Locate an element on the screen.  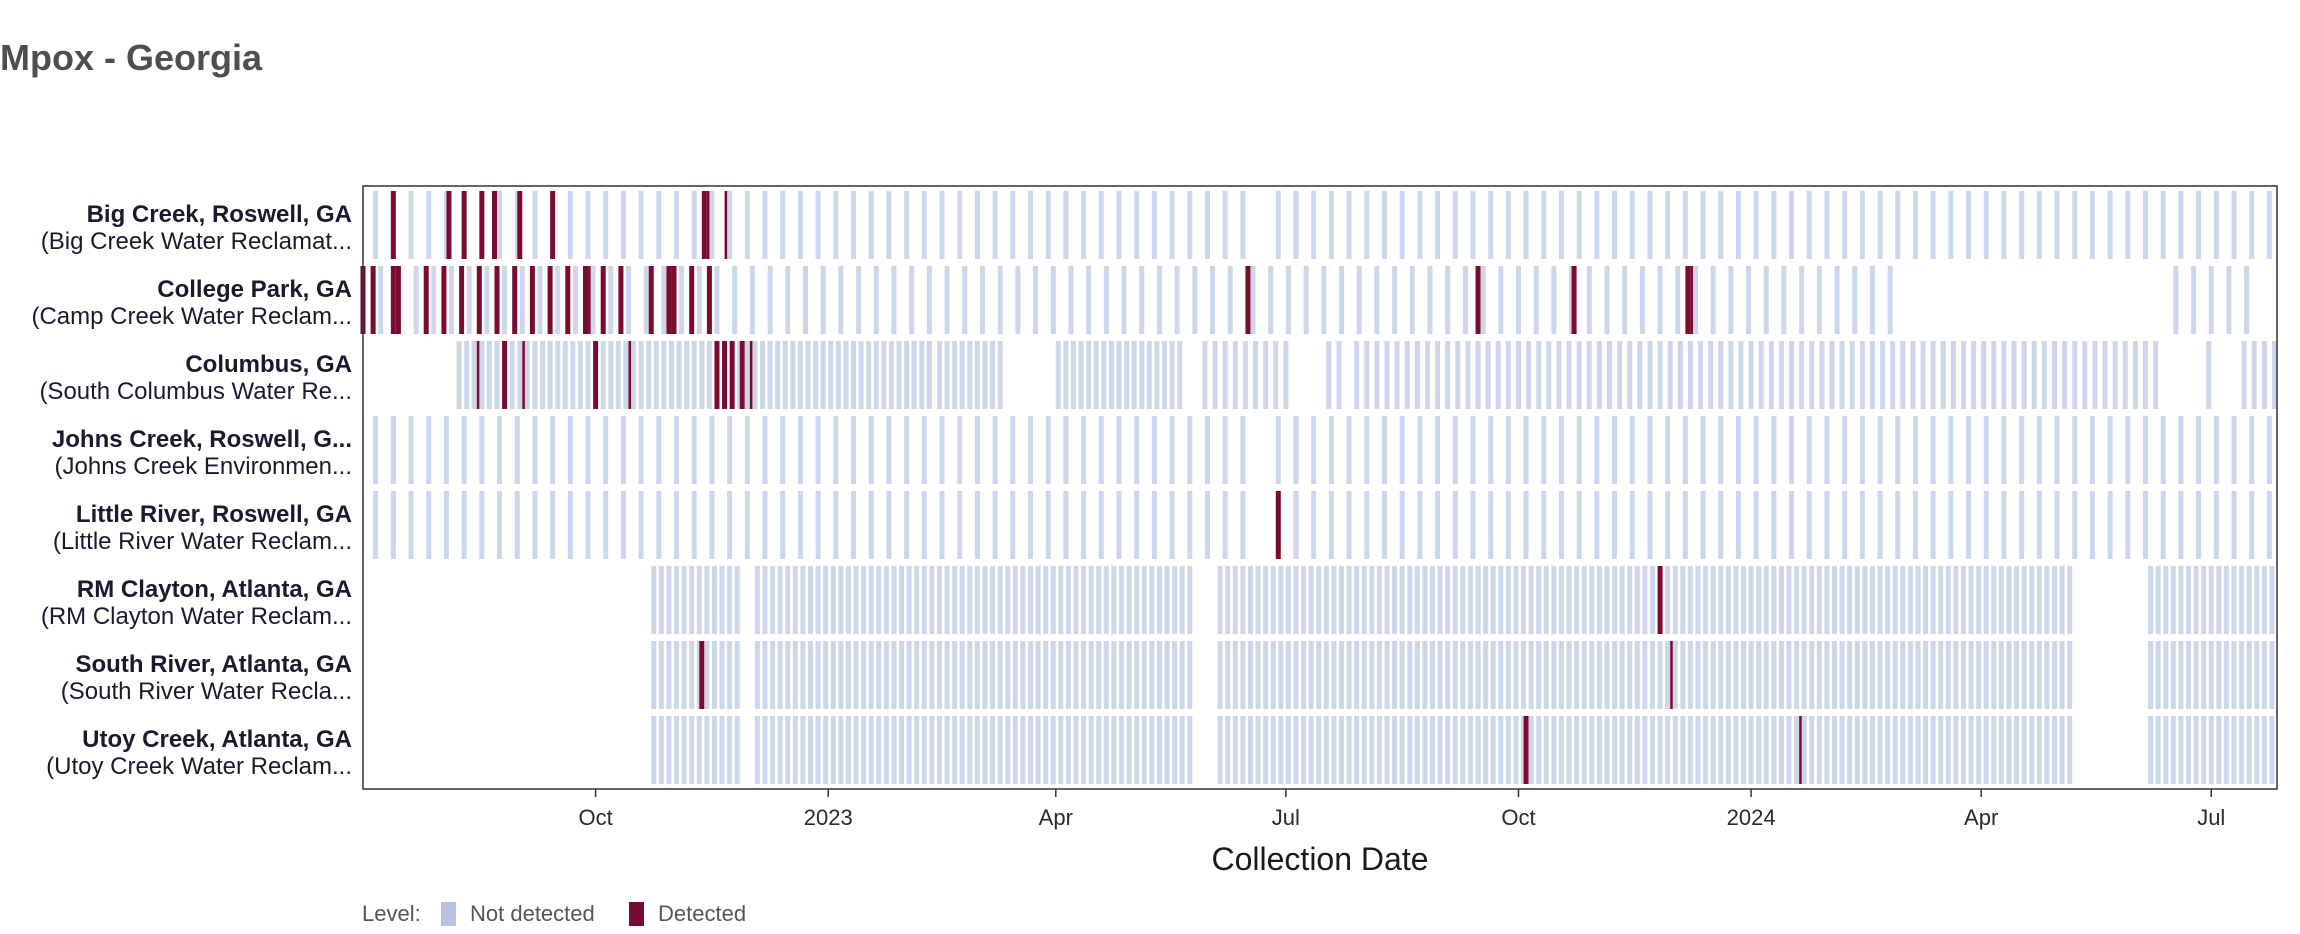
legend-label-not-detected: Not detected is located at coordinates (532, 913).